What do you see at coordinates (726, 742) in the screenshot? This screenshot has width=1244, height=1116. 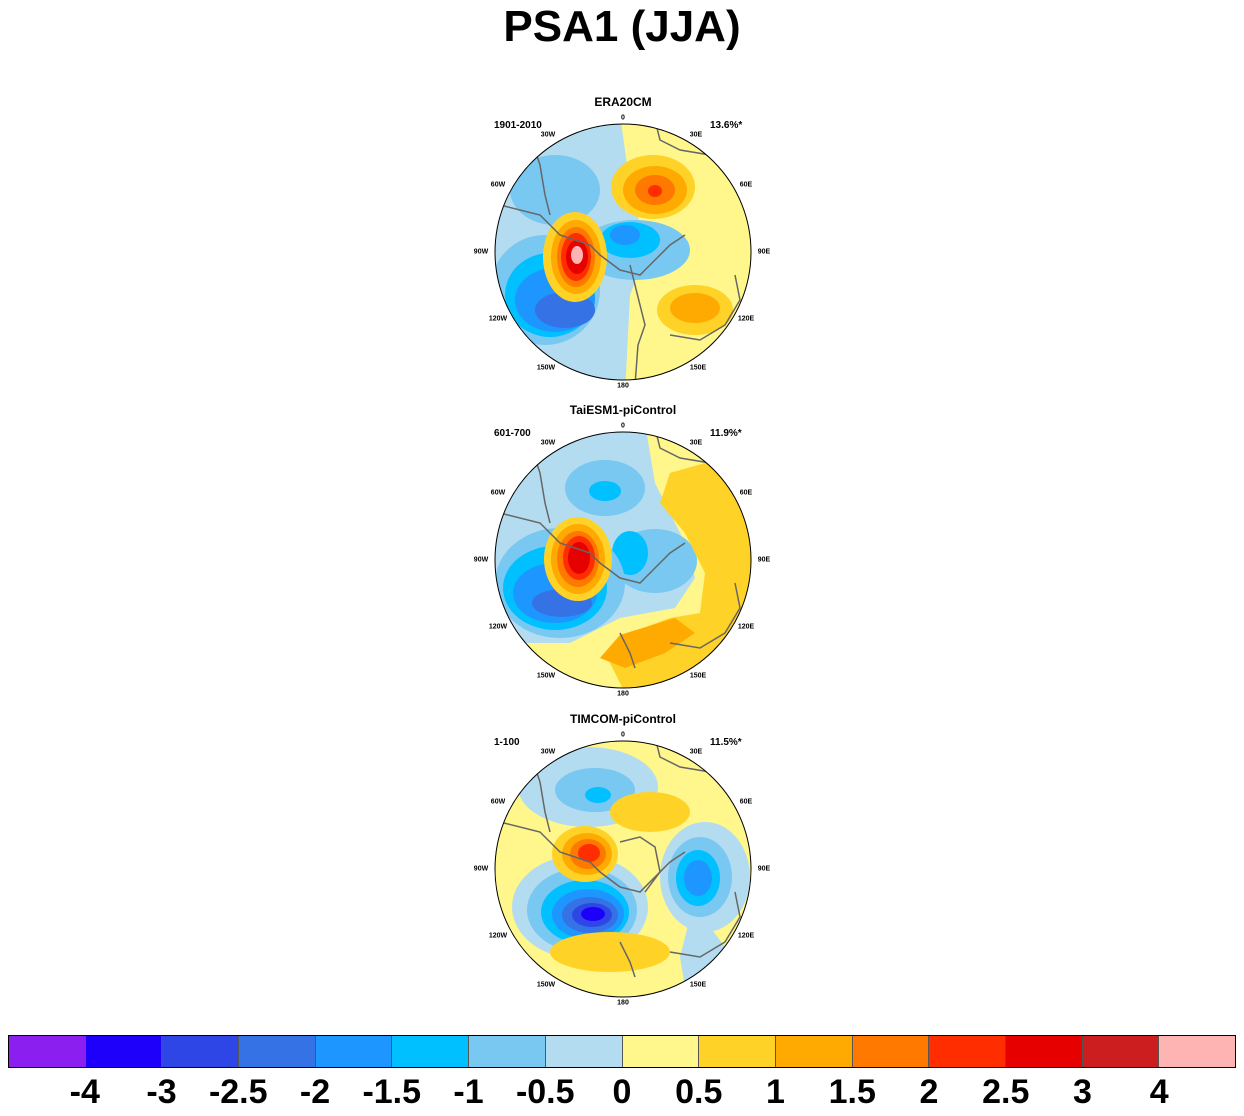 I see `panel-variance: 11.5%*` at bounding box center [726, 742].